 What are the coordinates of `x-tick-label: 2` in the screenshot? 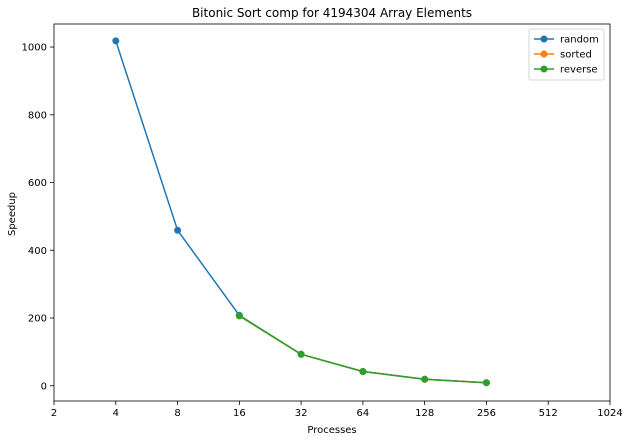 It's located at (54, 413).